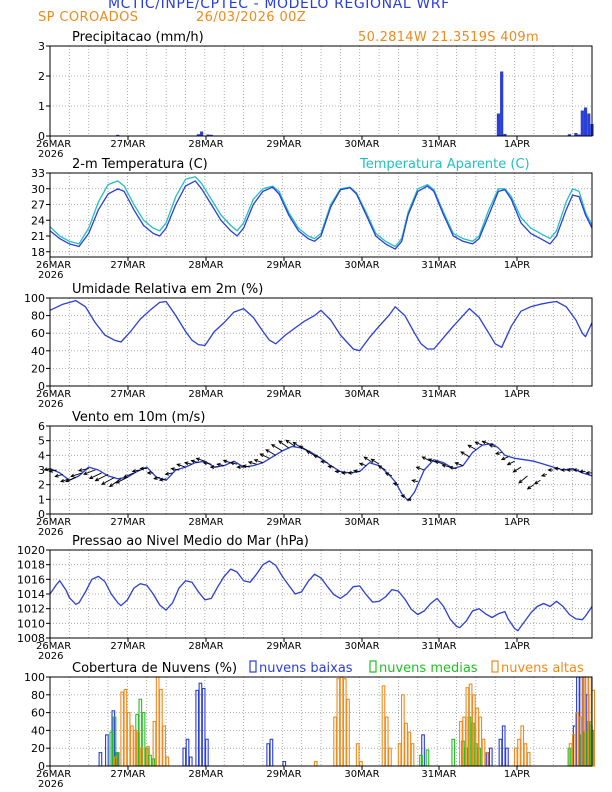 This screenshot has width=612, height=792. What do you see at coordinates (205, 522) in the screenshot?
I see `wind-xtick-label: 28MAR` at bounding box center [205, 522].